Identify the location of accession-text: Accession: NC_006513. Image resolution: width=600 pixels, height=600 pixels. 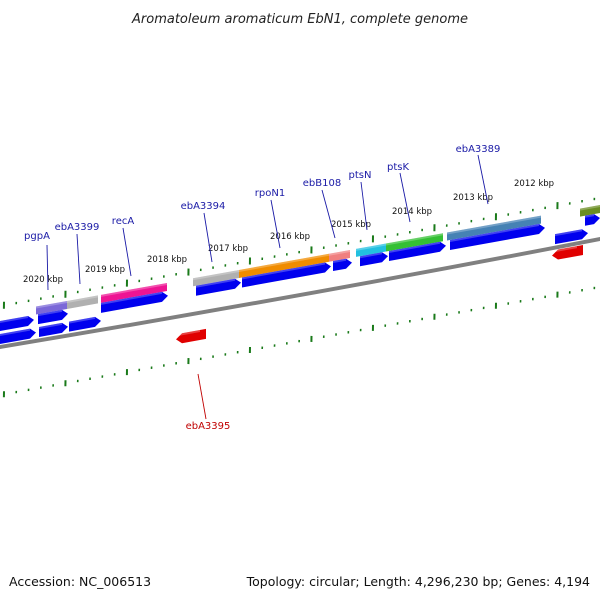
(80, 581).